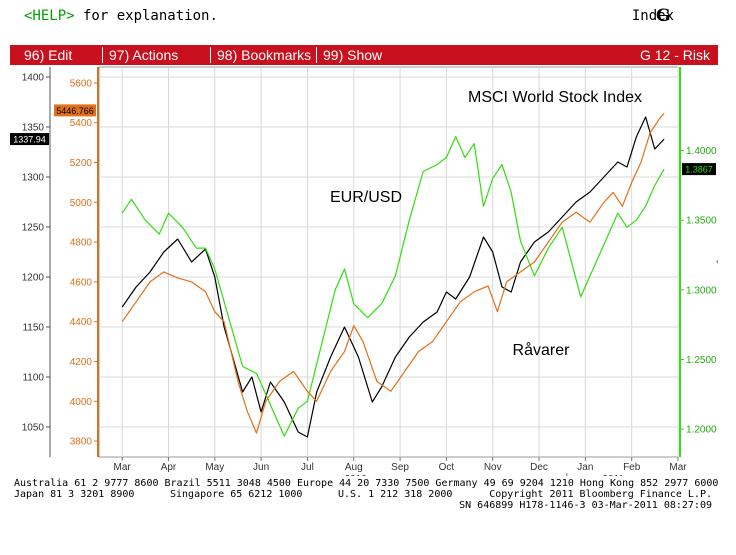  What do you see at coordinates (81, 203) in the screenshot?
I see `y-tick-label-orange: 5000` at bounding box center [81, 203].